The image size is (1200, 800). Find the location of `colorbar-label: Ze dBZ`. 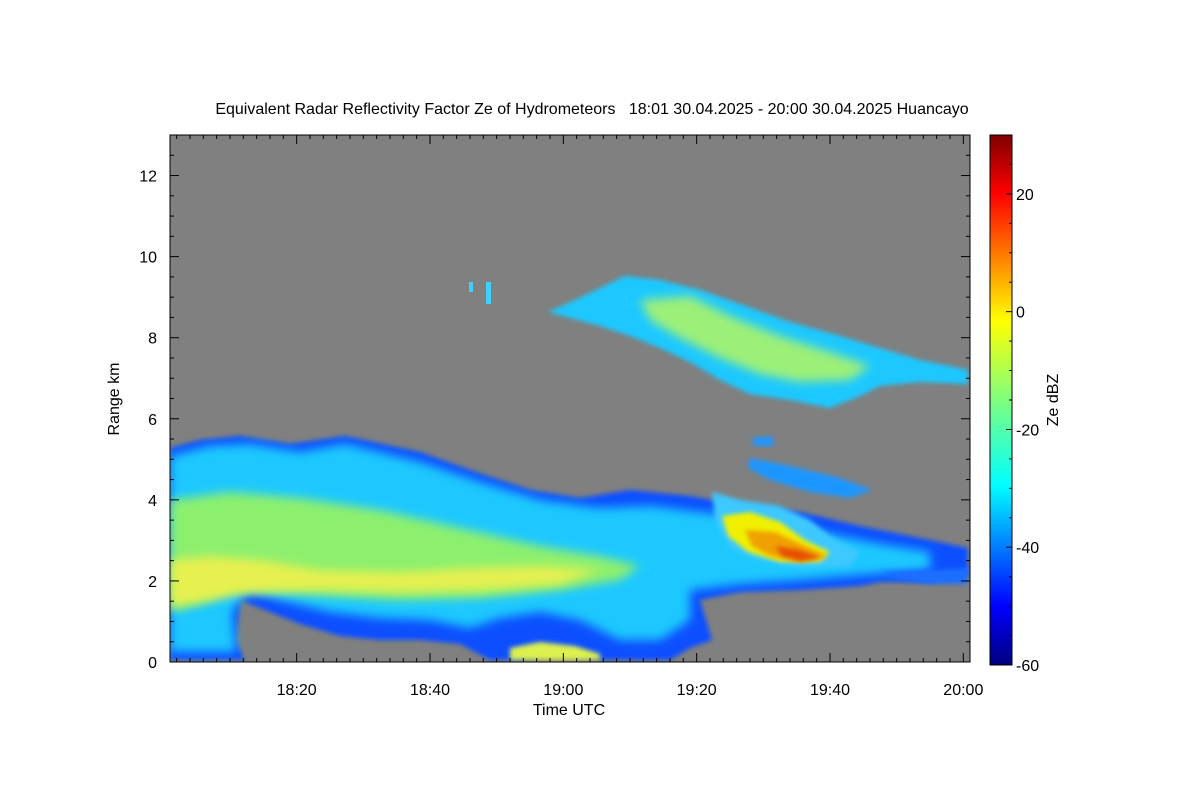

colorbar-label: Ze dBZ is located at coordinates (1053, 400).